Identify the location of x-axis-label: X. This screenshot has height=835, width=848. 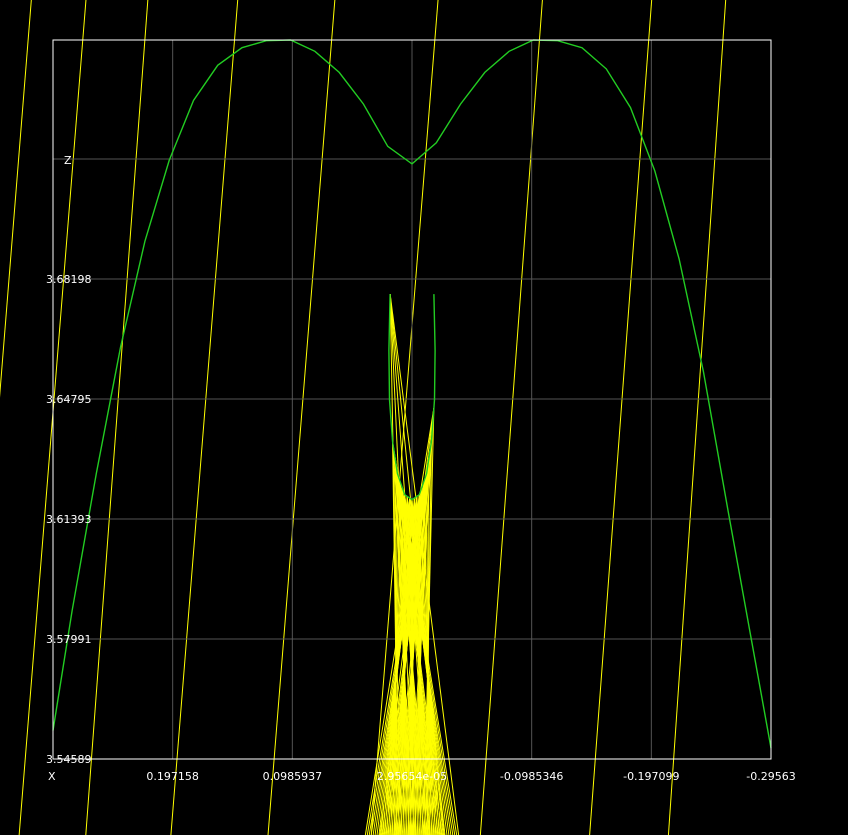
(52, 776).